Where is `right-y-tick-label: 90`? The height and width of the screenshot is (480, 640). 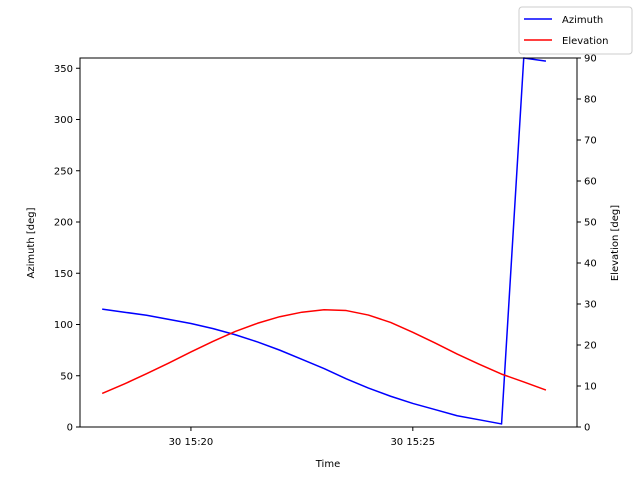
right-y-tick-label: 90 is located at coordinates (590, 59).